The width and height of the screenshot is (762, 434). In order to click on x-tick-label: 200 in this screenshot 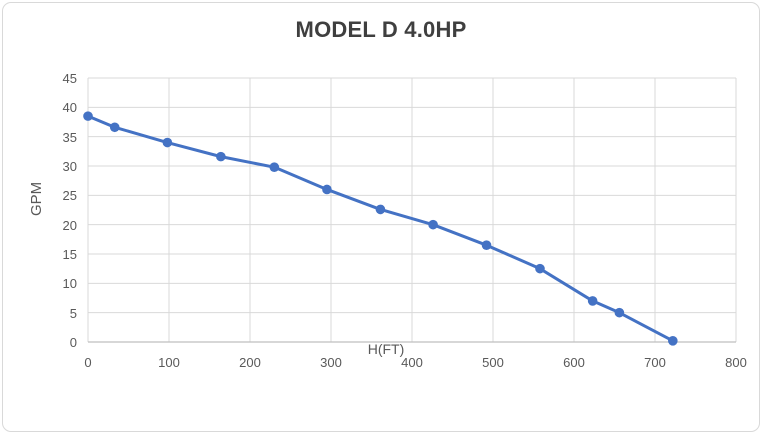, I will do `click(250, 362)`.